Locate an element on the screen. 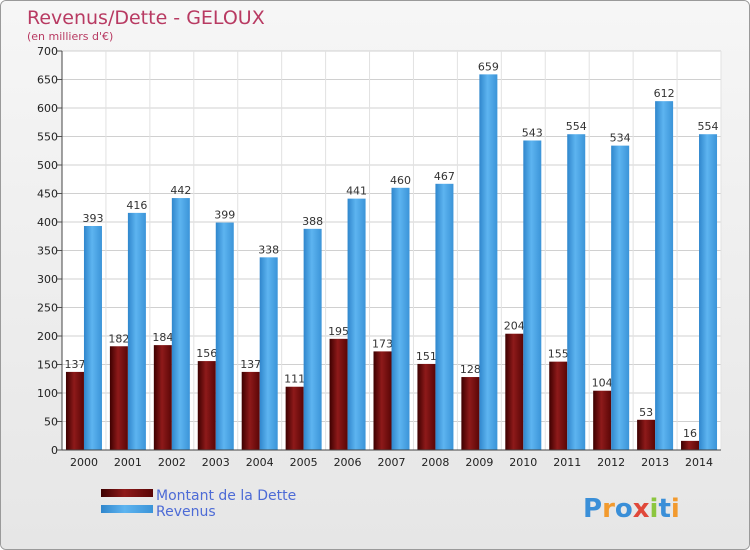 The height and width of the screenshot is (550, 750). data-label: 399 is located at coordinates (224, 215).